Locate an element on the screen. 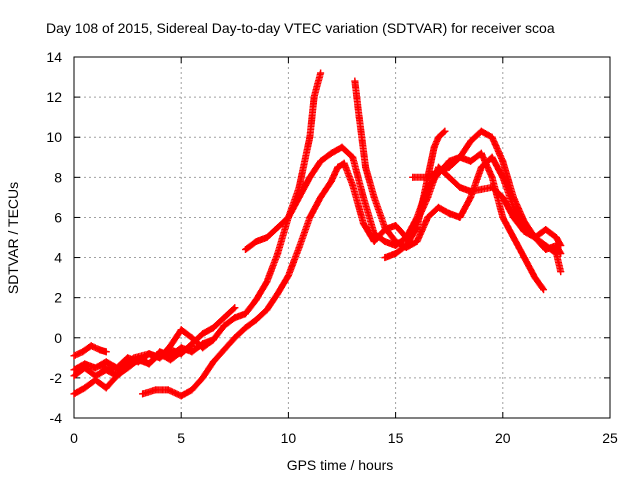 Image resolution: width=640 pixels, height=480 pixels. y-tick-label: 12 is located at coordinates (54, 97).